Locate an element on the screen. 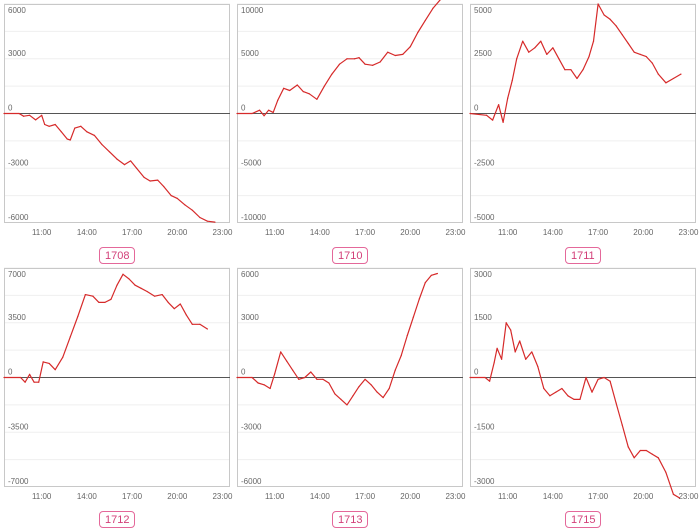  chart-tag-label: 1715 is located at coordinates (583, 519).